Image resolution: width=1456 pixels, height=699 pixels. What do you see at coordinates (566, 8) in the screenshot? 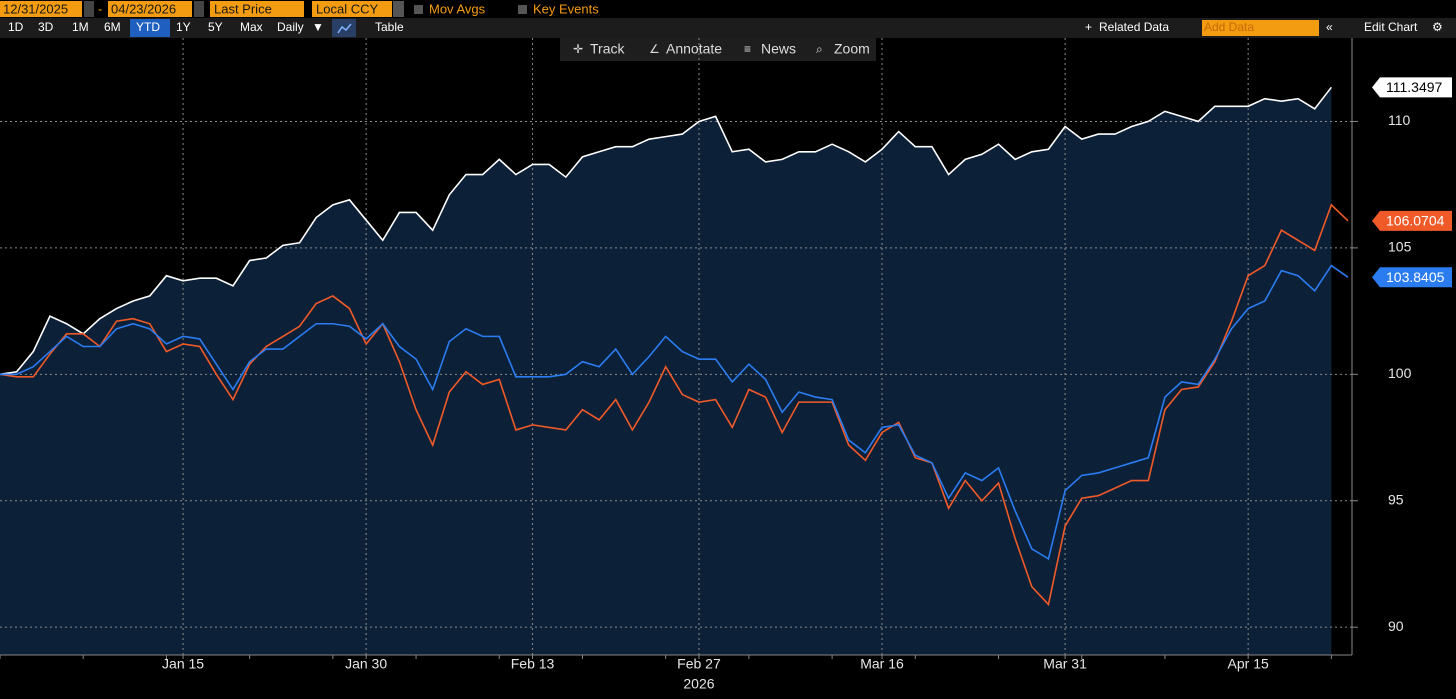
I see `key-events: Key Events` at bounding box center [566, 8].